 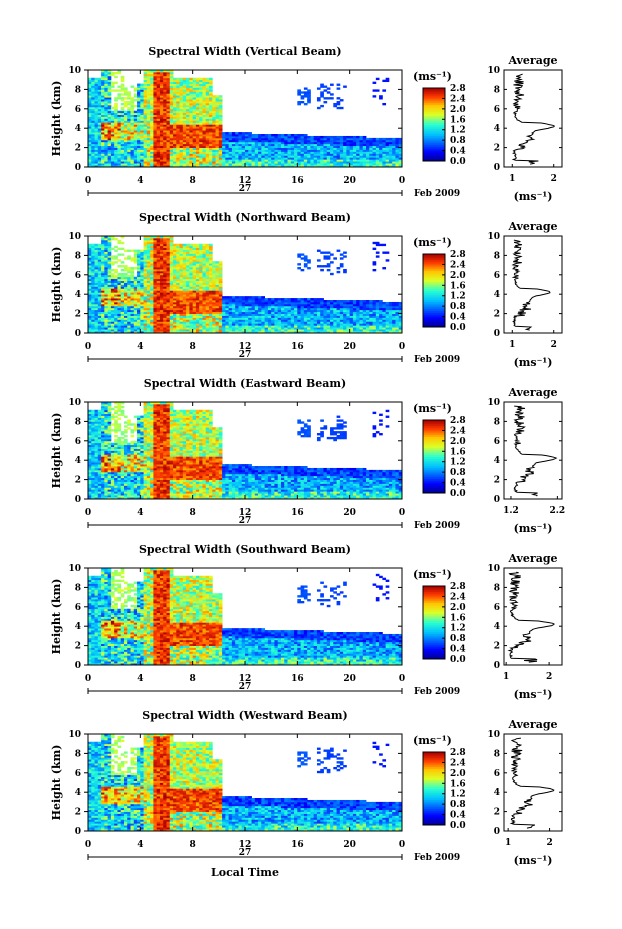 I want to click on colorbar-frame, so click(x=434, y=124).